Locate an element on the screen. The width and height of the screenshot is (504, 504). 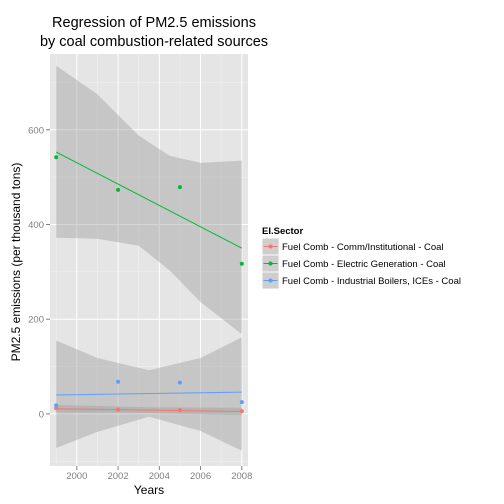
legend-label-1: Fuel Comb - Comm/Institutional - Coal is located at coordinates (363, 247).